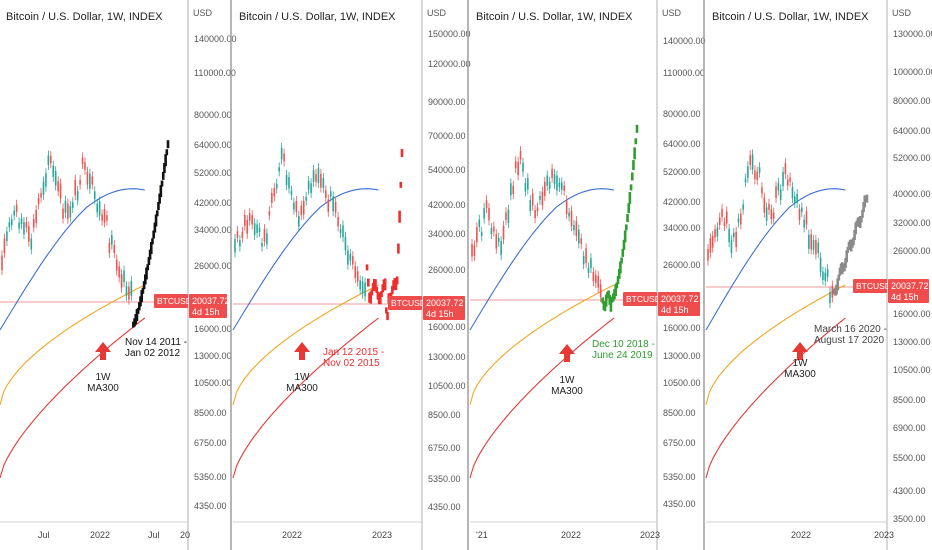 This screenshot has height=550, width=932. I want to click on fractal-date-annotation: Dec 10 2018 -, so click(623, 344).